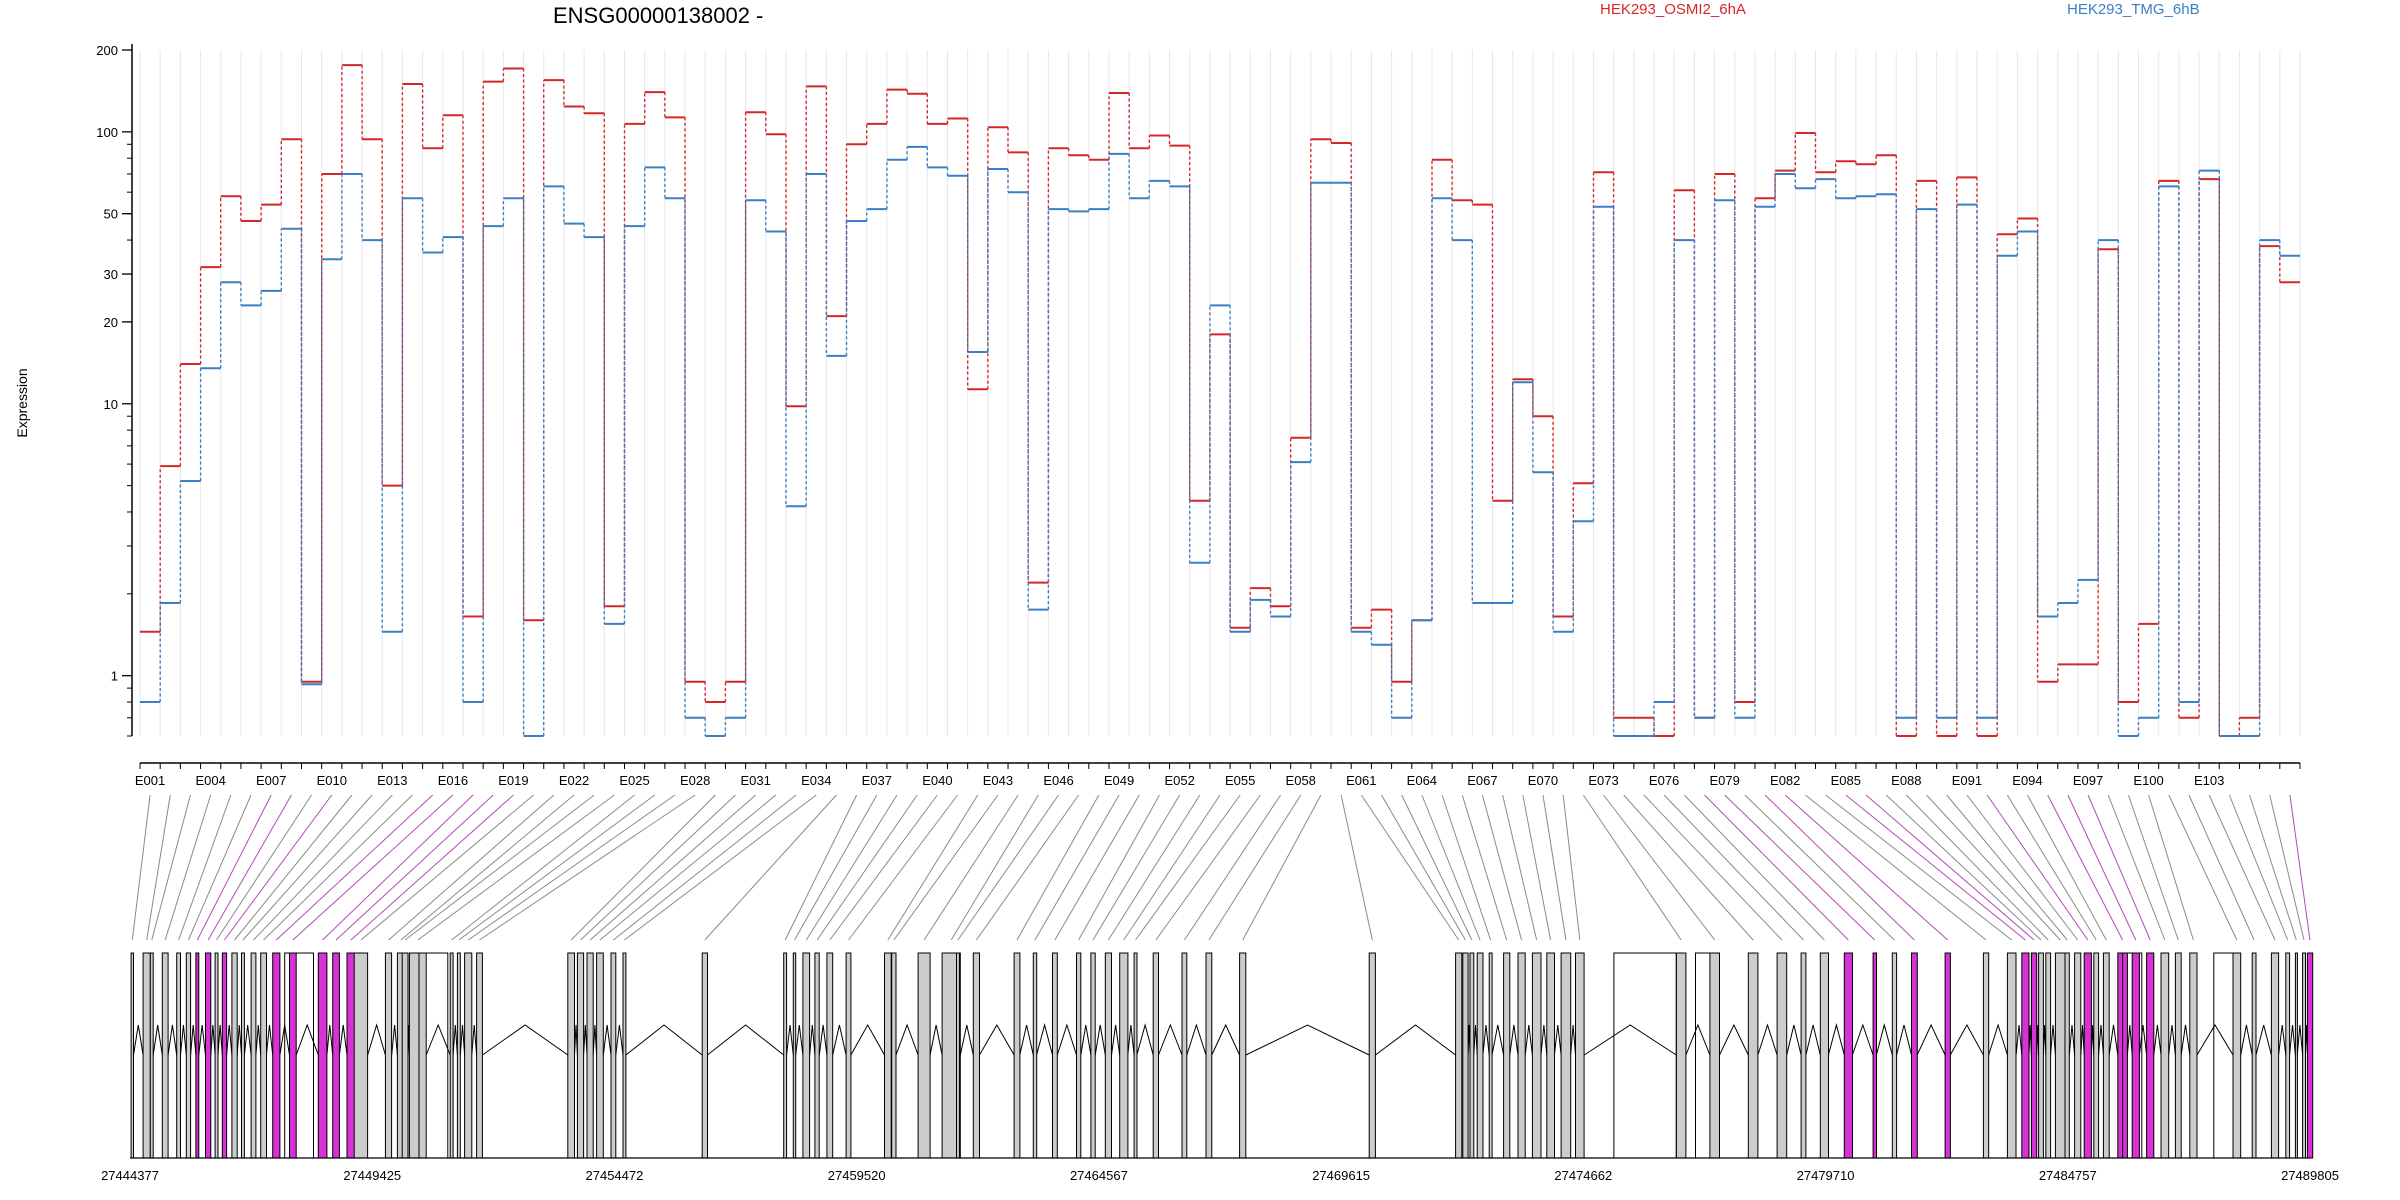  What do you see at coordinates (1422, 780) in the screenshot?
I see `exon-label: E064` at bounding box center [1422, 780].